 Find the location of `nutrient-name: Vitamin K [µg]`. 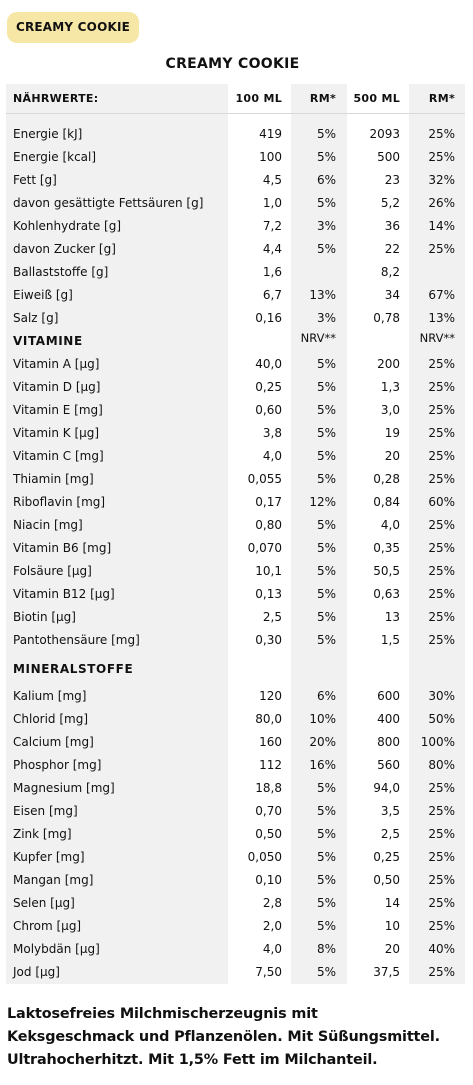

nutrient-name: Vitamin K [µg] is located at coordinates (56, 433).